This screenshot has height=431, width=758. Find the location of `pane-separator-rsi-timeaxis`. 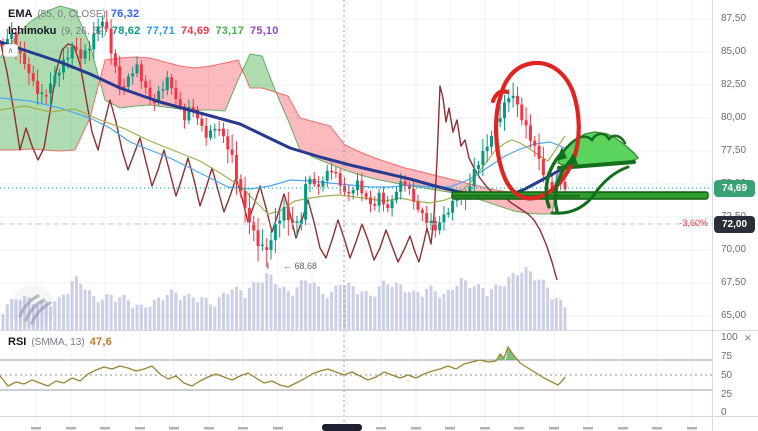

pane-separator-rsi-timeaxis is located at coordinates (379, 416).